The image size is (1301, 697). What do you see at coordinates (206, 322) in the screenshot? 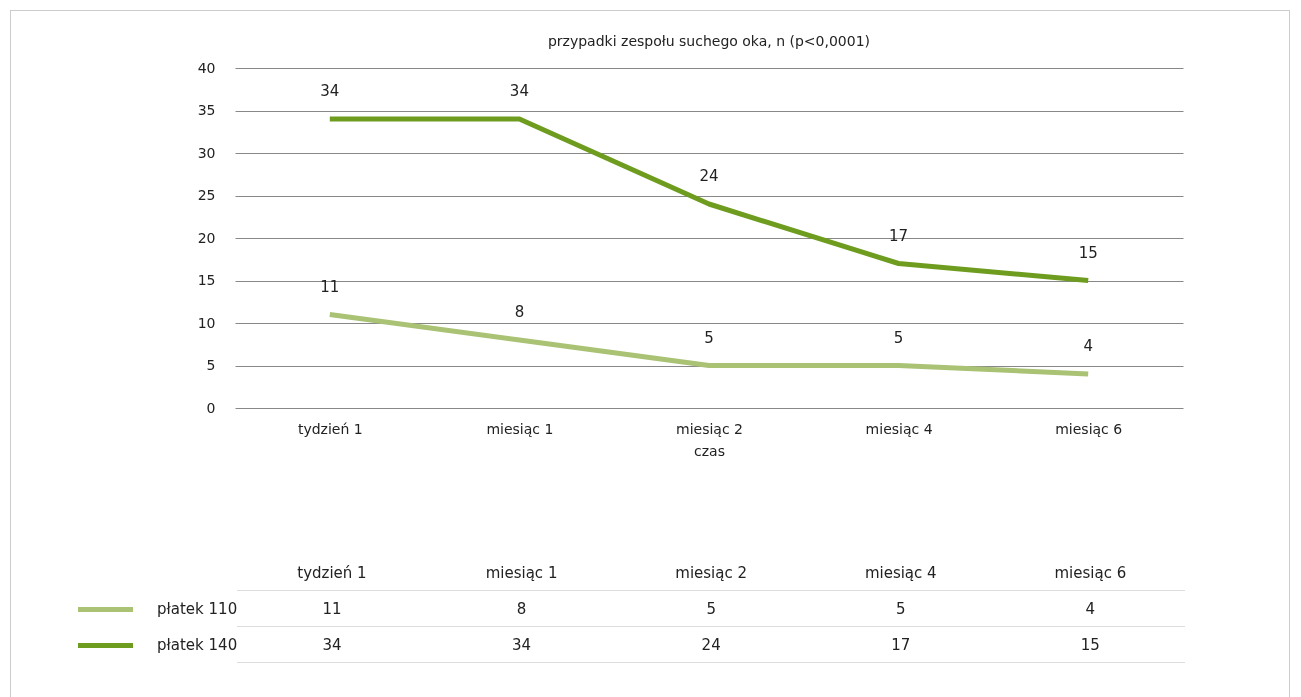
I see `y-tick-label: 10` at bounding box center [206, 322].